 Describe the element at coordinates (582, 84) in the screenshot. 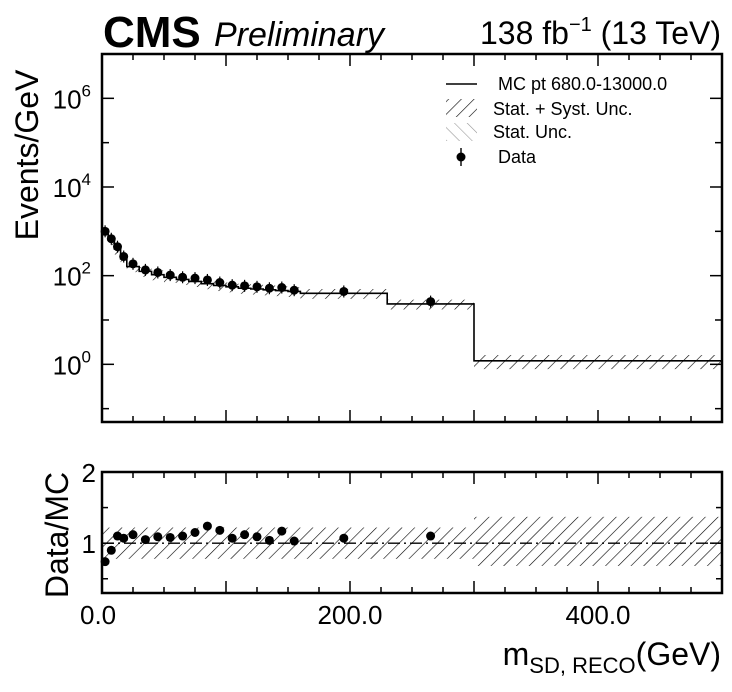

I see `legend-mc-label: MC pt 680.0-13000.0` at that location.